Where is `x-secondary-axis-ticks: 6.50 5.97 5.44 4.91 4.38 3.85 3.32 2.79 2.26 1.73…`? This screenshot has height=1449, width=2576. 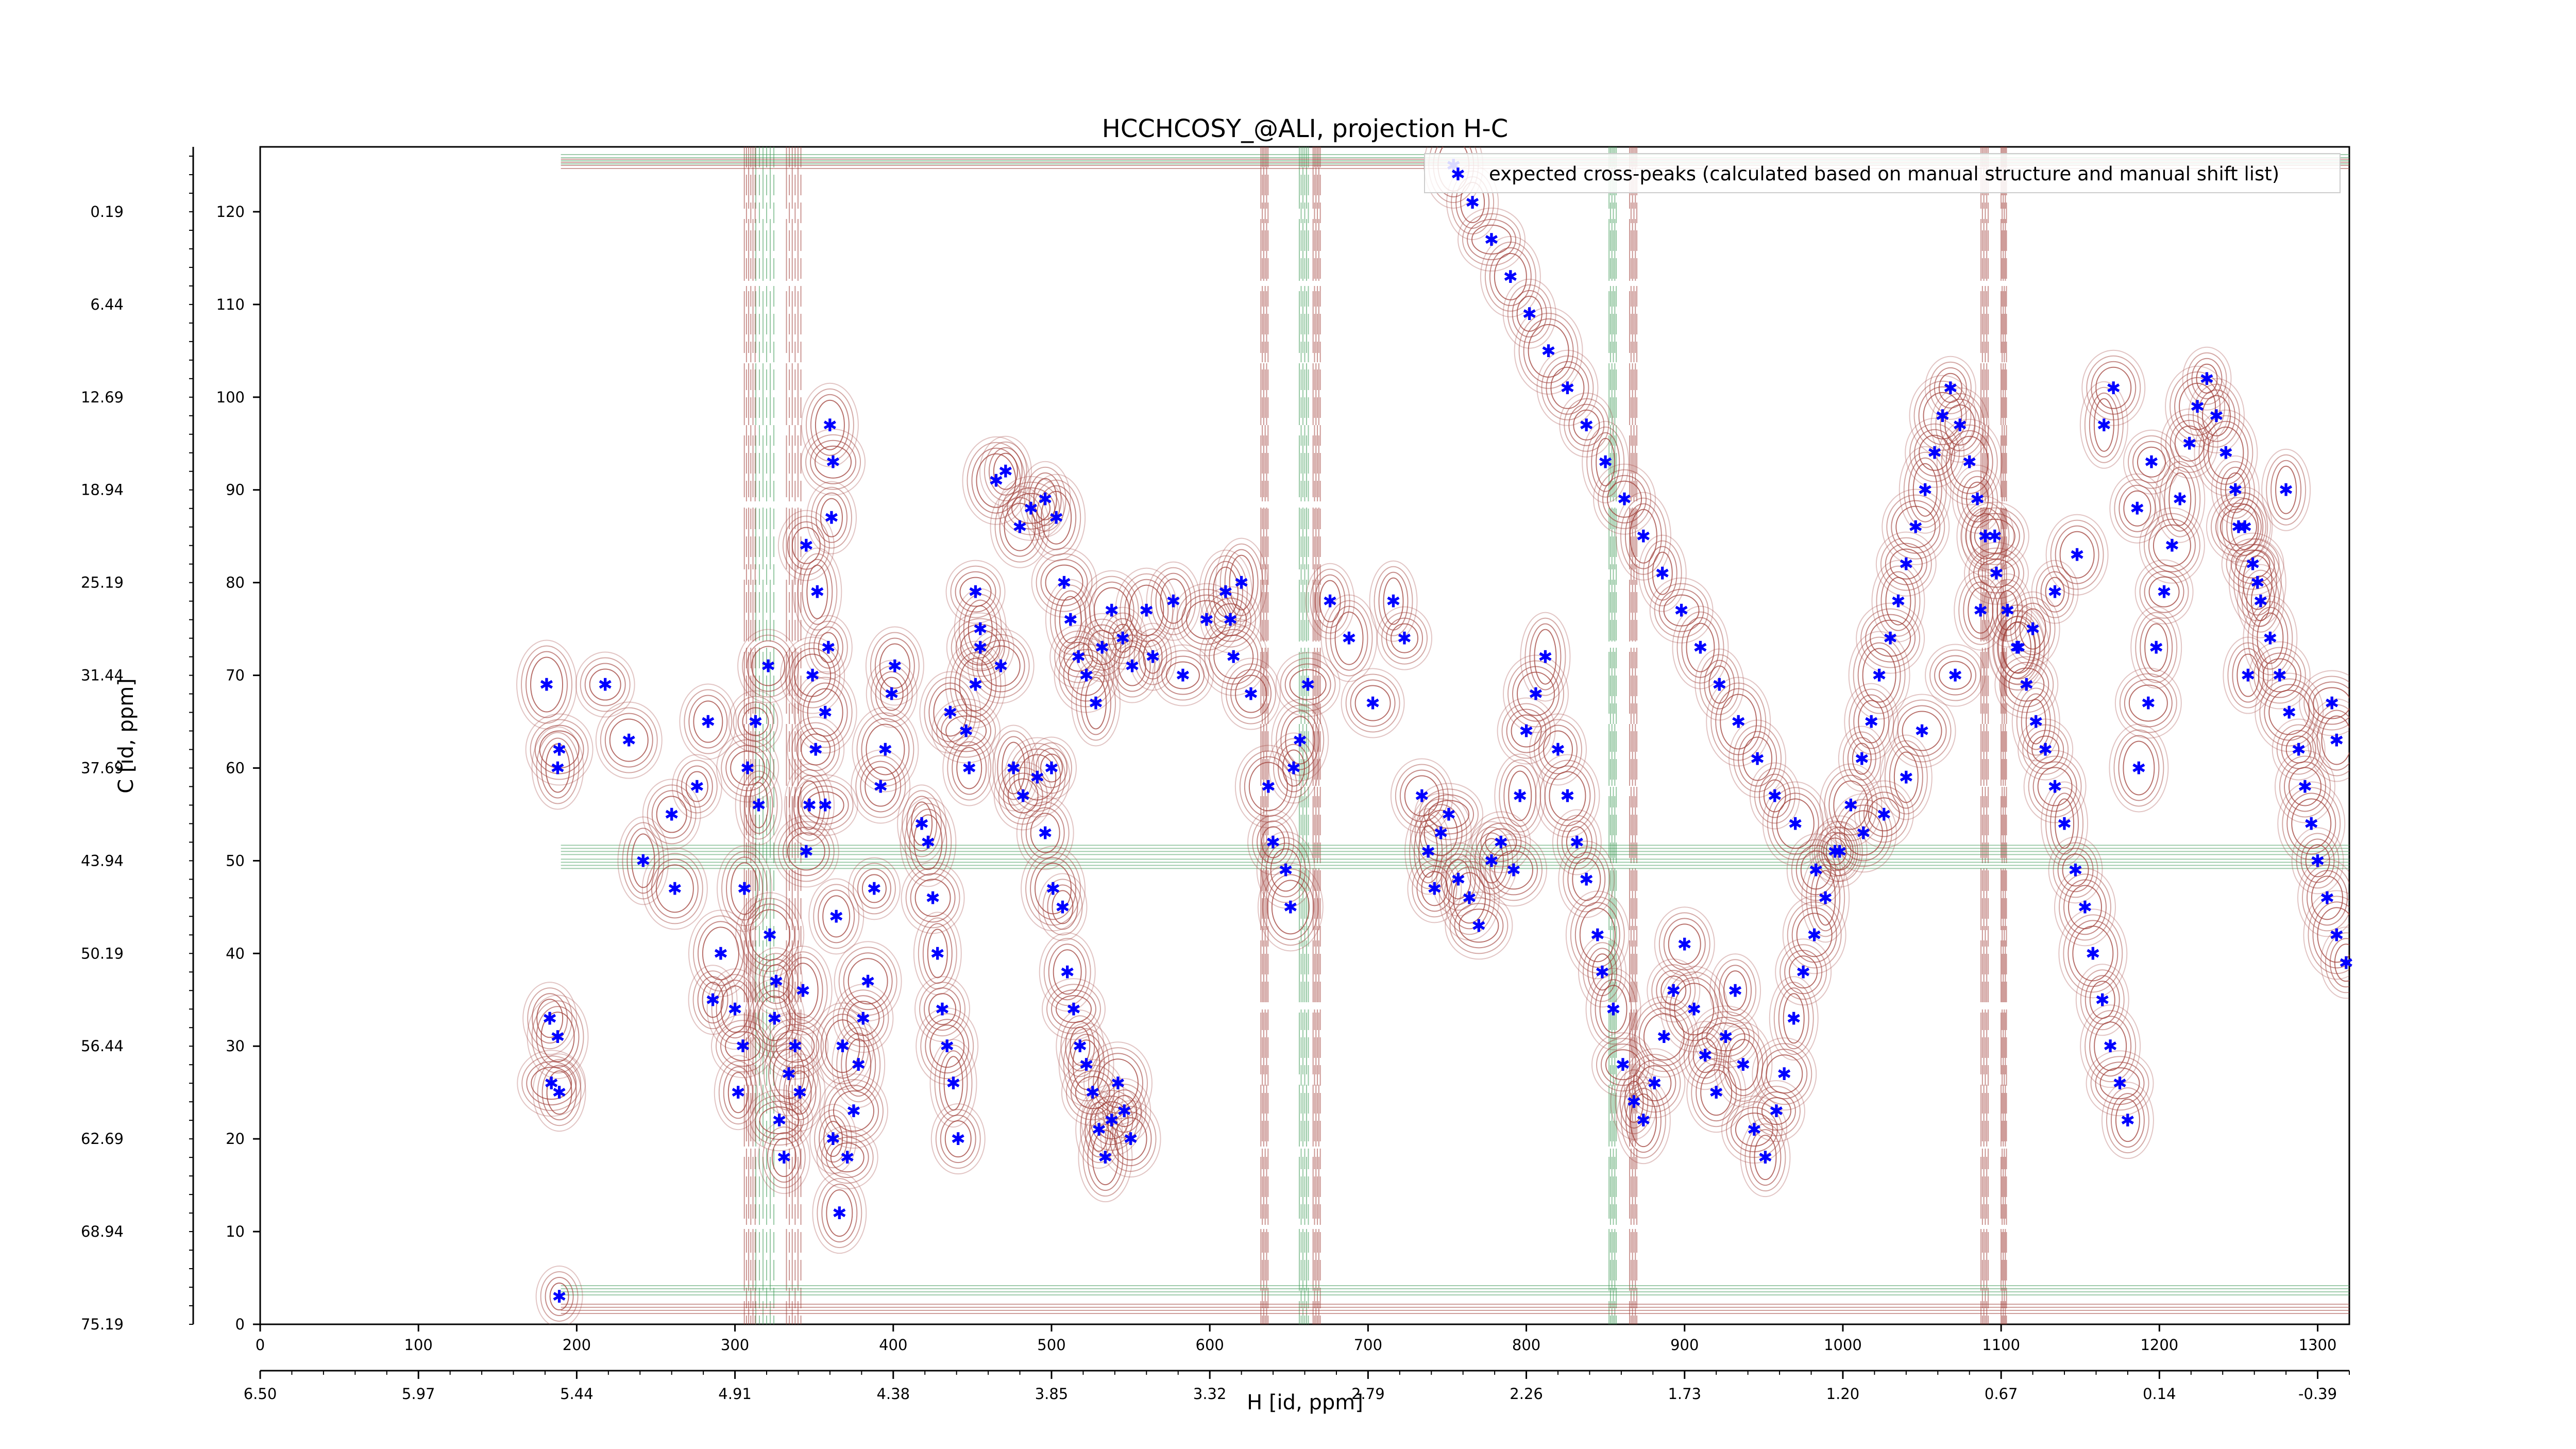 x-secondary-axis-ticks: 6.50 5.97 5.44 4.91 4.38 3.85 3.32 2.79 2.26 1.73… is located at coordinates (1297, 1386).